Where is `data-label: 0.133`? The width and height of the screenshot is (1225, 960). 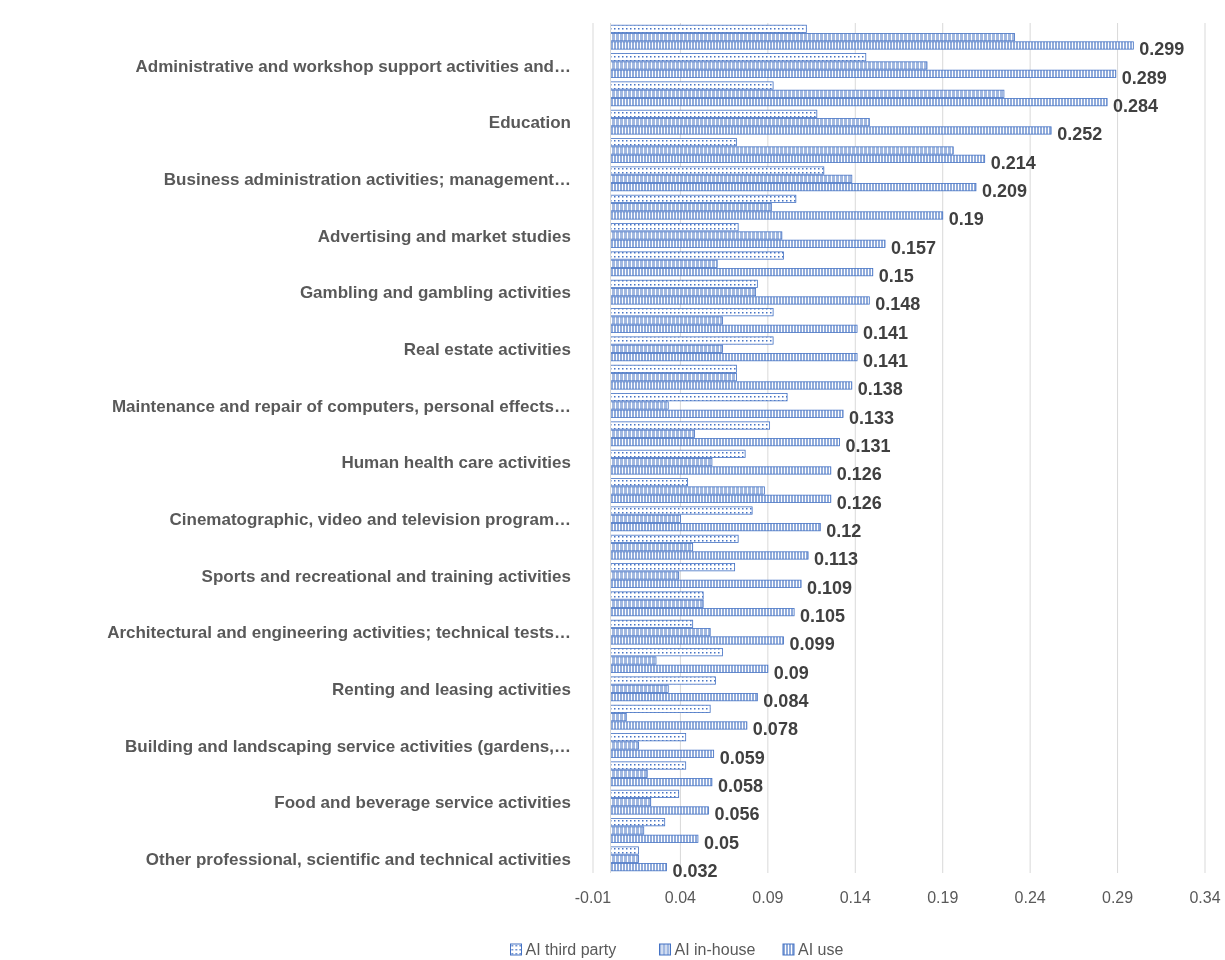
data-label: 0.133 is located at coordinates (872, 417).